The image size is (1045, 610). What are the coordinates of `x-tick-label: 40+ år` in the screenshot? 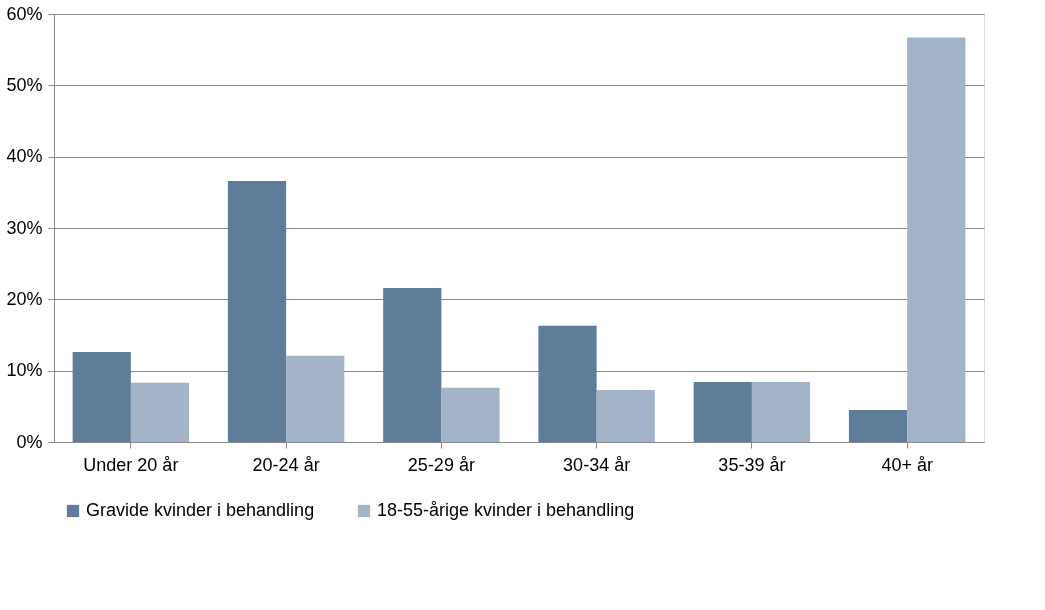 It's located at (907, 464).